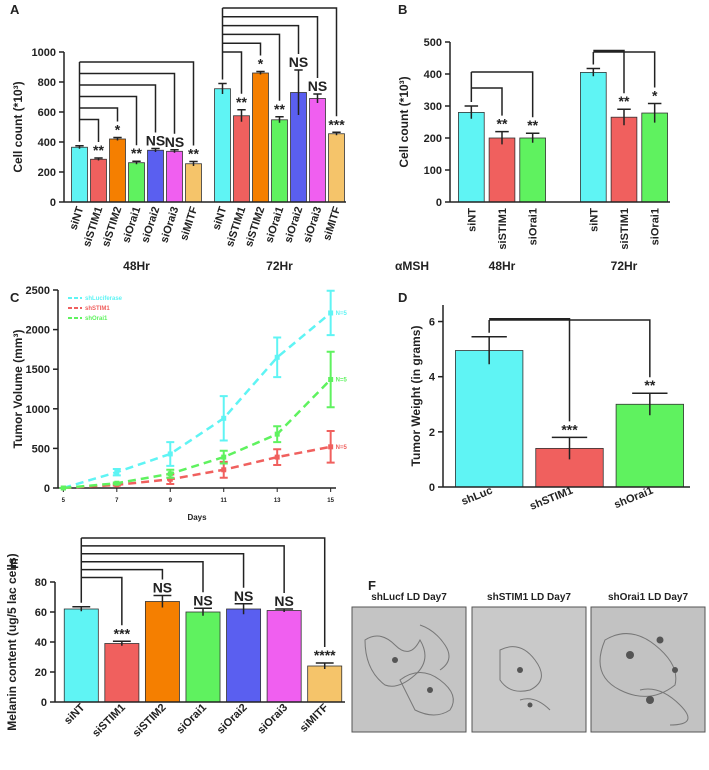 The image size is (709, 770). I want to click on panel-label: D, so click(402, 297).